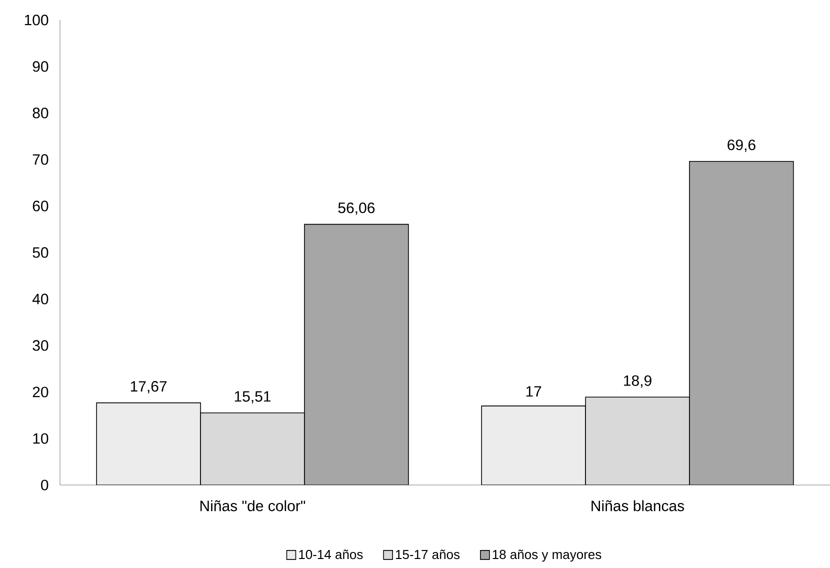  Describe the element at coordinates (148, 387) in the screenshot. I see `data-label: 17,67` at that location.